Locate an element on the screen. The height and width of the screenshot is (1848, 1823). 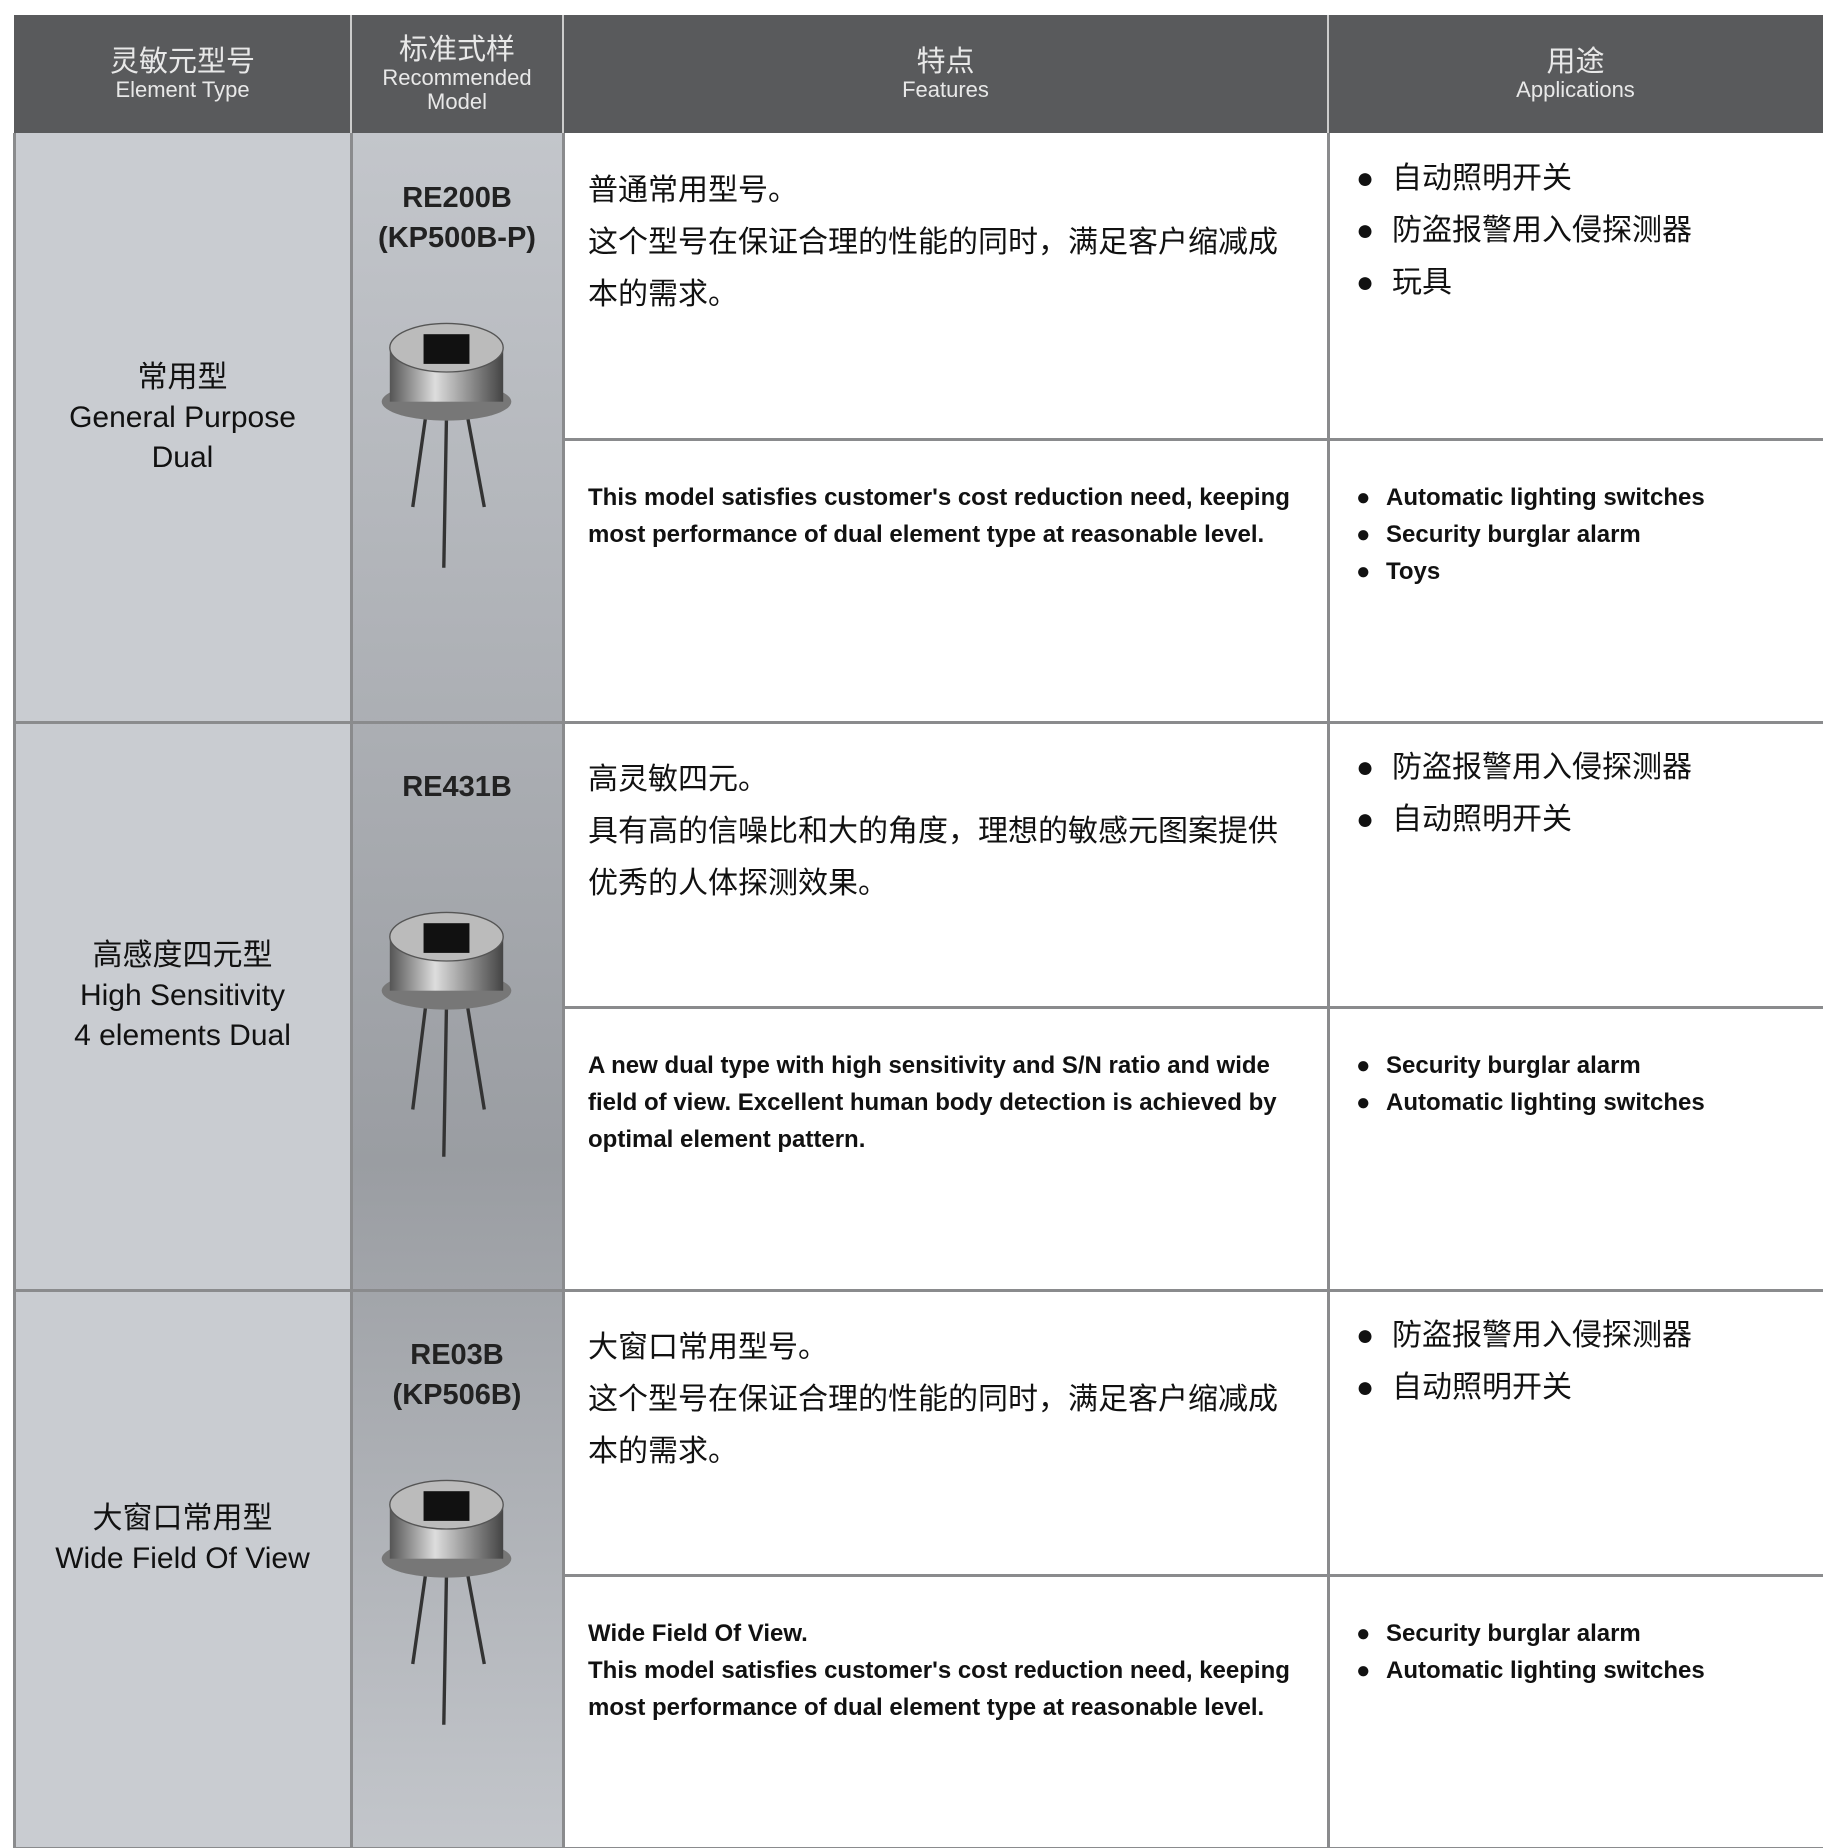
header-en: Recommended Model is located at coordinates (457, 89).